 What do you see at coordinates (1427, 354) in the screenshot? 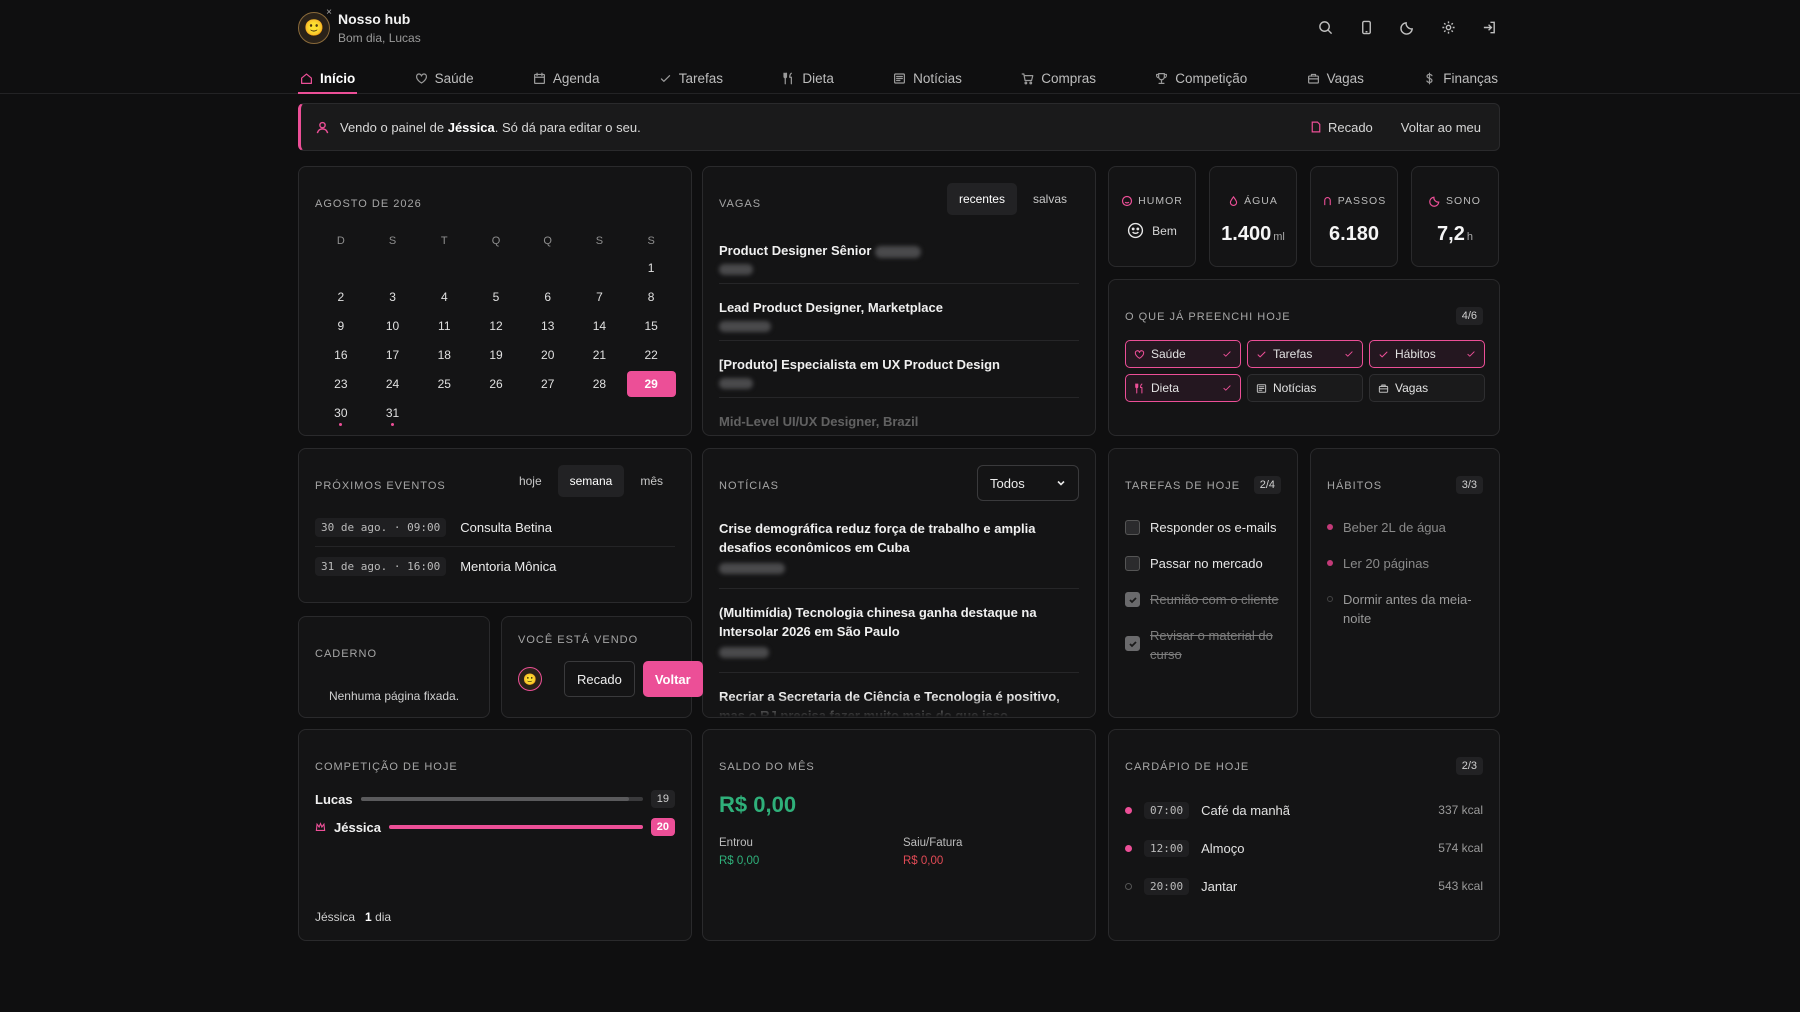
I see `chip-habitos: Hábitos` at bounding box center [1427, 354].